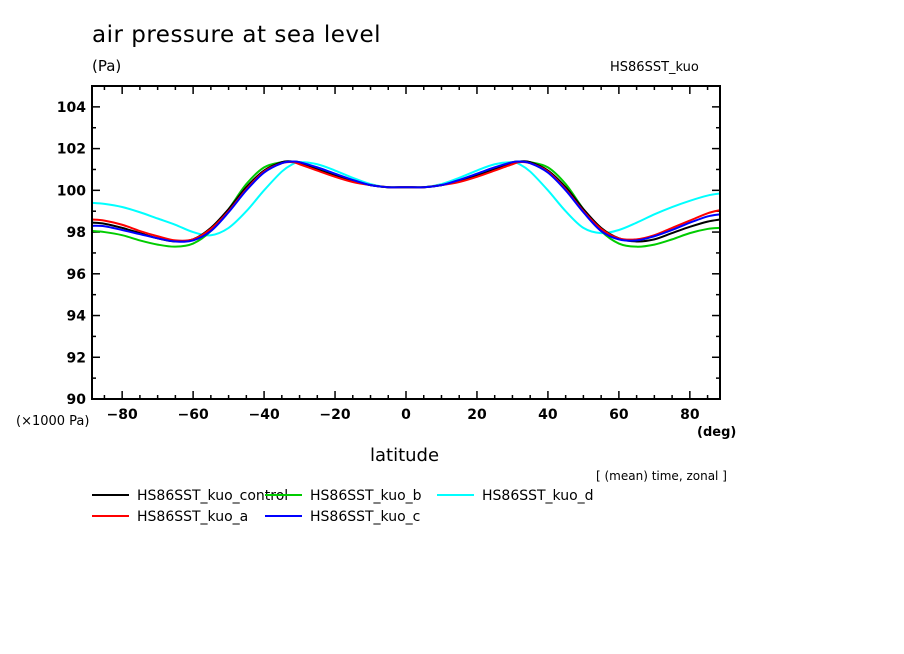 The width and height of the screenshot is (904, 654). I want to click on x-tick-label: −20, so click(334, 415).